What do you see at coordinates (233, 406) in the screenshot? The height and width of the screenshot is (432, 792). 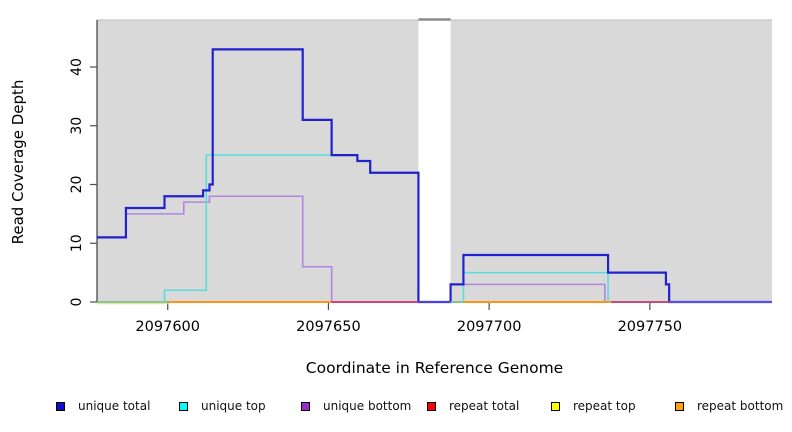 I see `legend-label: unique top` at bounding box center [233, 406].